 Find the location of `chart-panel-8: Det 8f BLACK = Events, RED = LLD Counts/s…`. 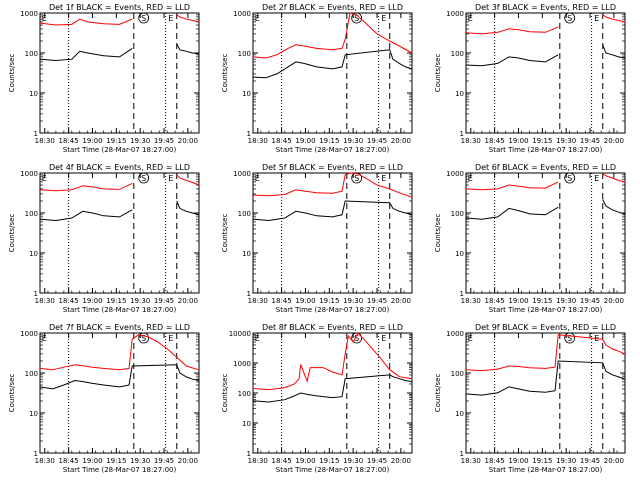

chart-panel-8: Det 8f BLACK = Events, RED = LLD Counts/s… is located at coordinates (317, 398).